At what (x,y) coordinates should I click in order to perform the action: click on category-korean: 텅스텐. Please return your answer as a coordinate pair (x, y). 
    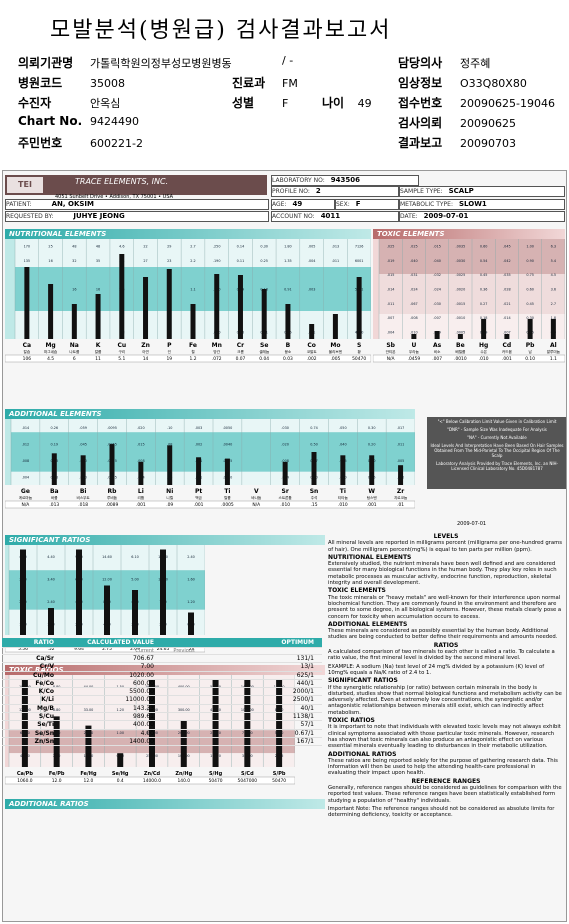
    Looking at the image, I should click on (372, 497).